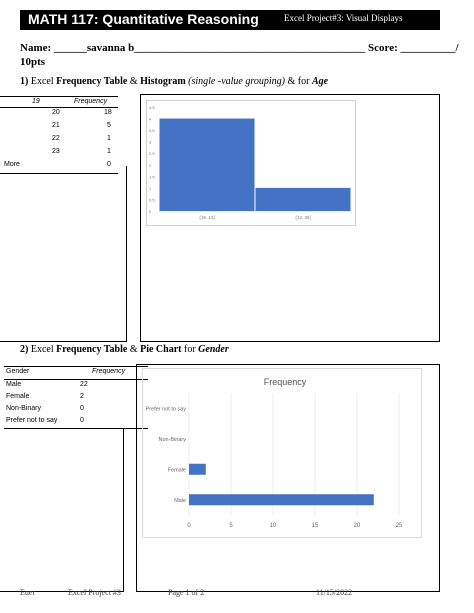  I want to click on points-line: 10pts, so click(33, 62).